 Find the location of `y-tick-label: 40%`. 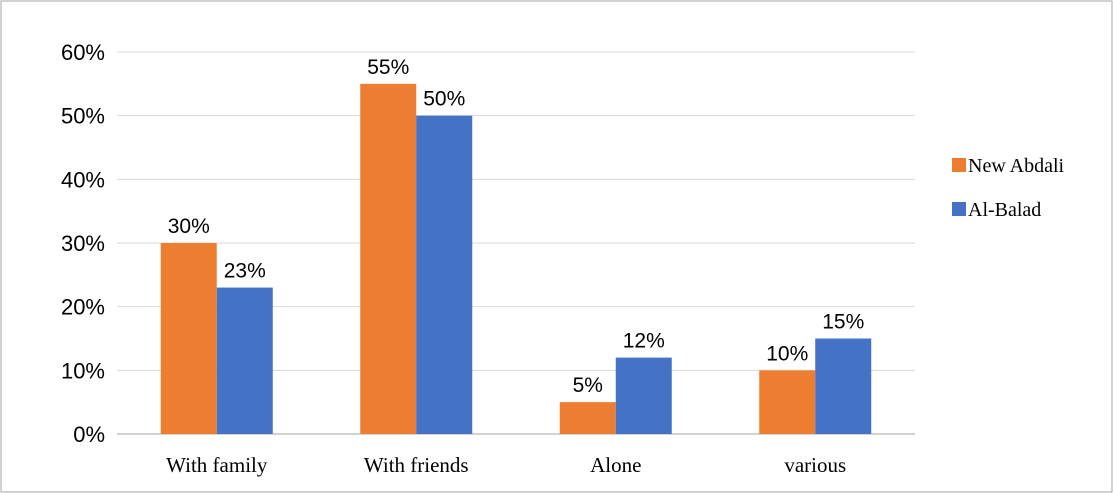

y-tick-label: 40% is located at coordinates (83, 179).